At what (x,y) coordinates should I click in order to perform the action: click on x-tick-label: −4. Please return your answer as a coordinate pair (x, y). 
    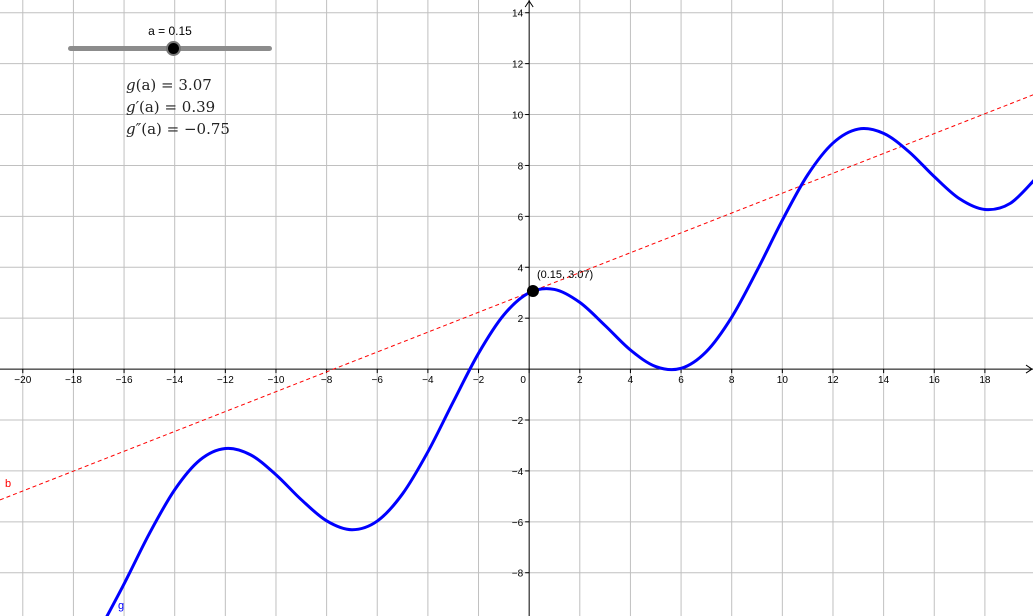
    Looking at the image, I should click on (428, 380).